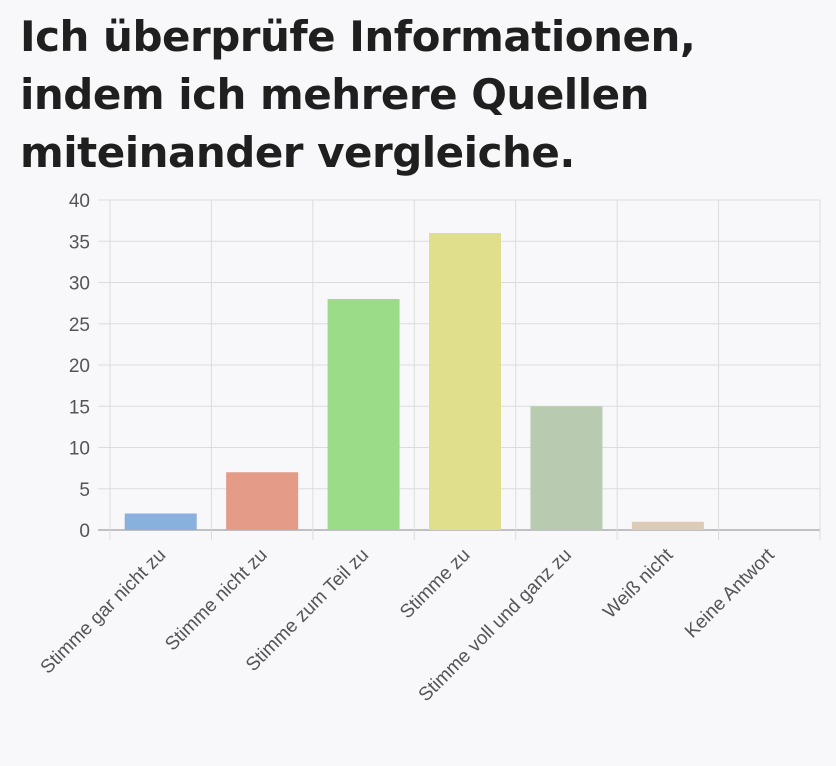  What do you see at coordinates (435, 584) in the screenshot?
I see `x-tick-label: Stimme zu` at bounding box center [435, 584].